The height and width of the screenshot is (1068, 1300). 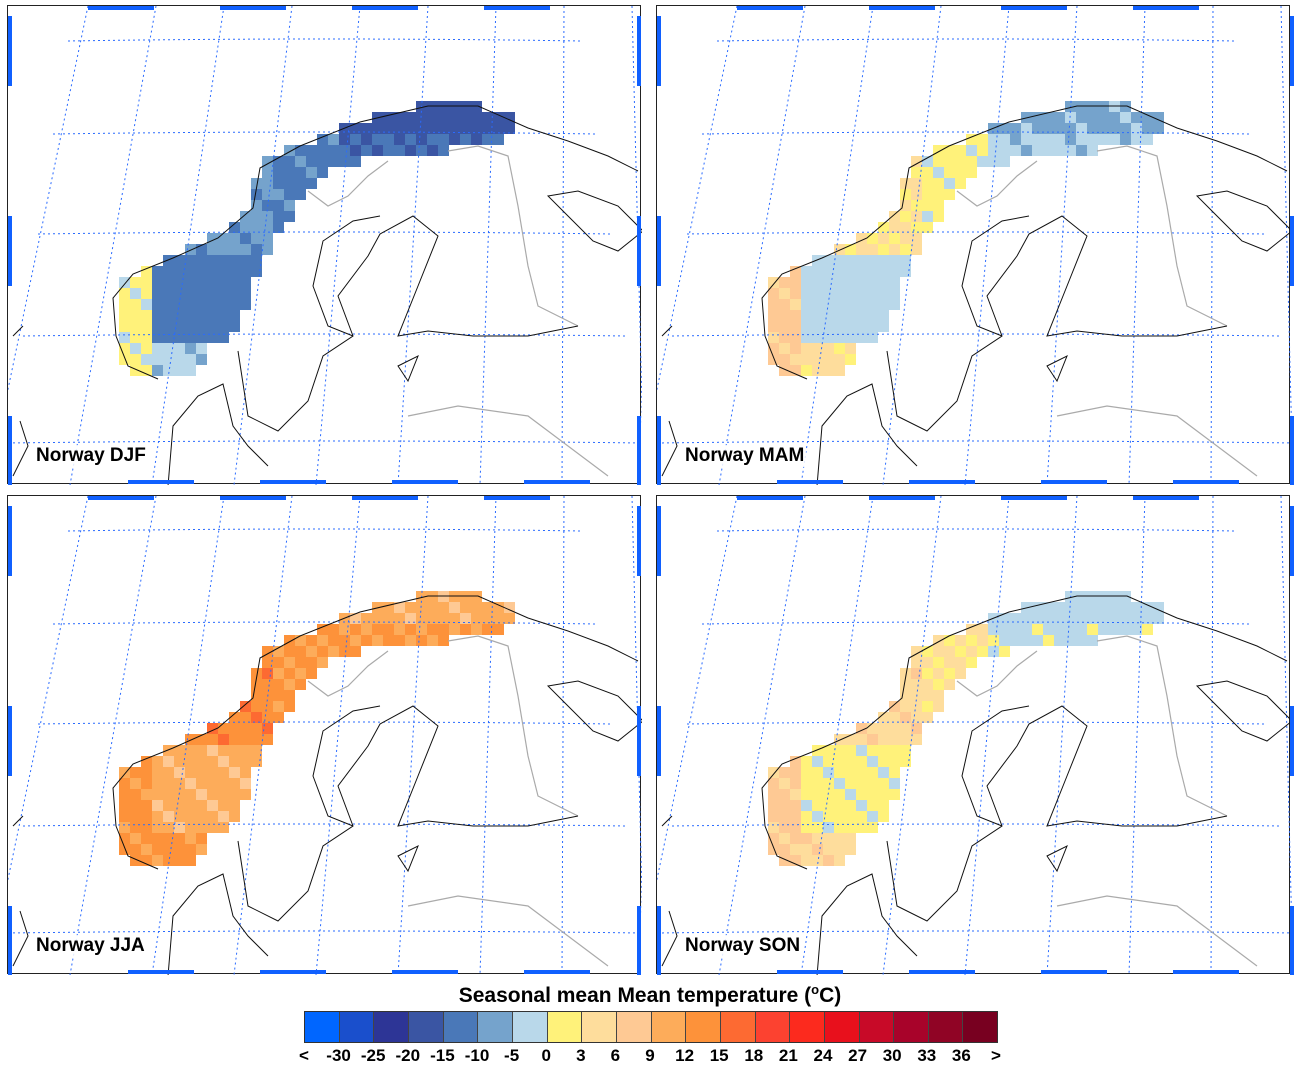 I want to click on colorbar-tick-label: 30, so click(x=892, y=1055).